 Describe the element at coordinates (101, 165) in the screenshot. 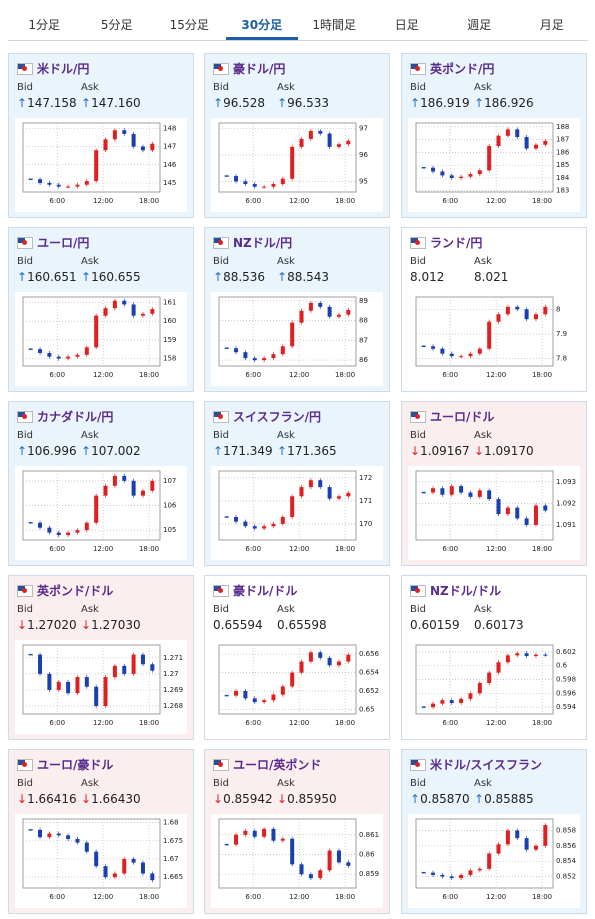

I see `mini-chart: 145 146 147 148 6:00 12:00 18:00` at that location.